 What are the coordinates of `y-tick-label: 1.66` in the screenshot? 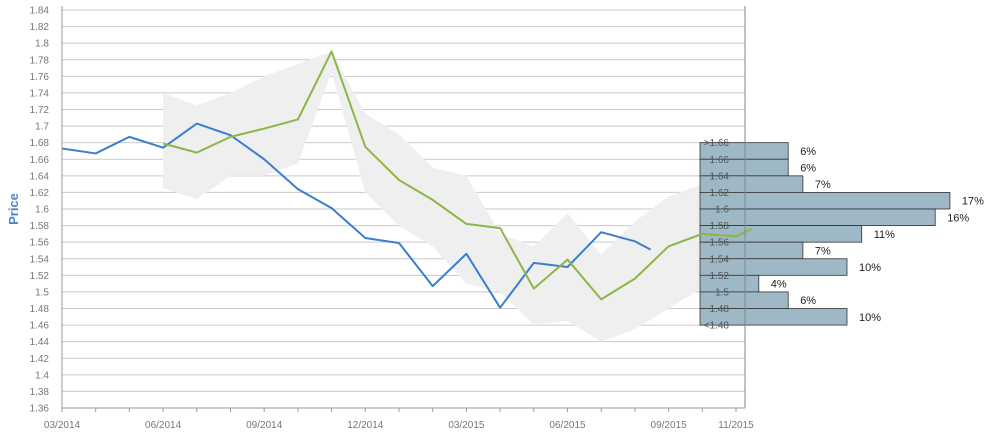 It's located at (40, 160).